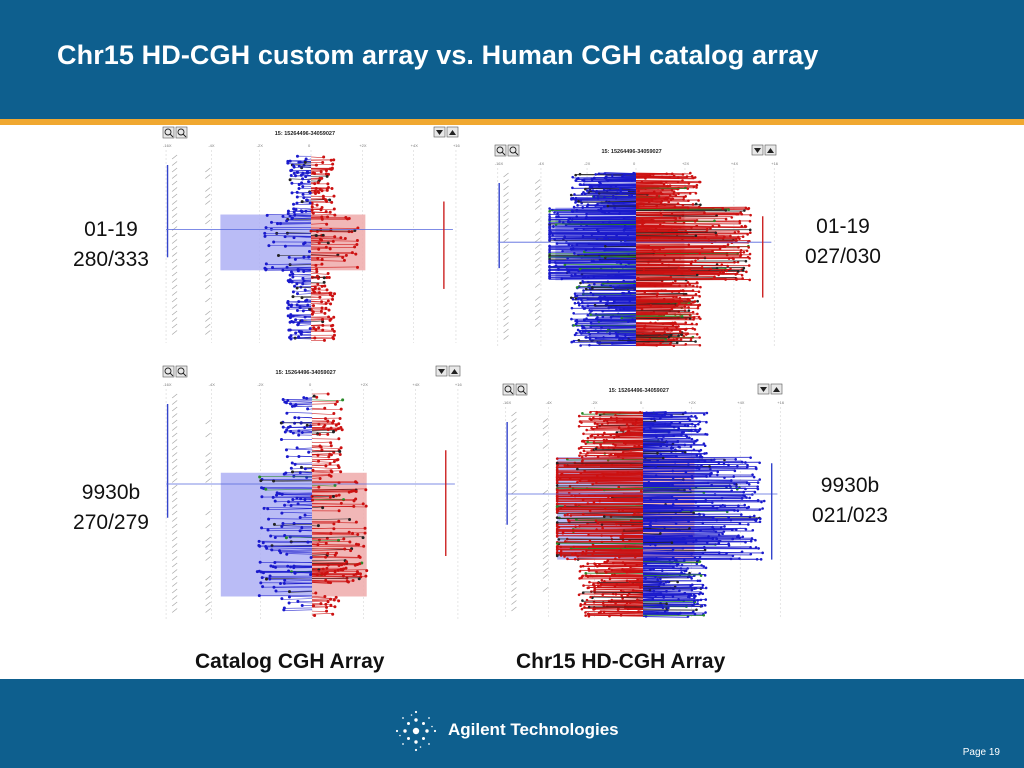 Image resolution: width=1024 pixels, height=768 pixels. What do you see at coordinates (499, 163) in the screenshot?
I see `scale-tick-label: -16X` at bounding box center [499, 163].